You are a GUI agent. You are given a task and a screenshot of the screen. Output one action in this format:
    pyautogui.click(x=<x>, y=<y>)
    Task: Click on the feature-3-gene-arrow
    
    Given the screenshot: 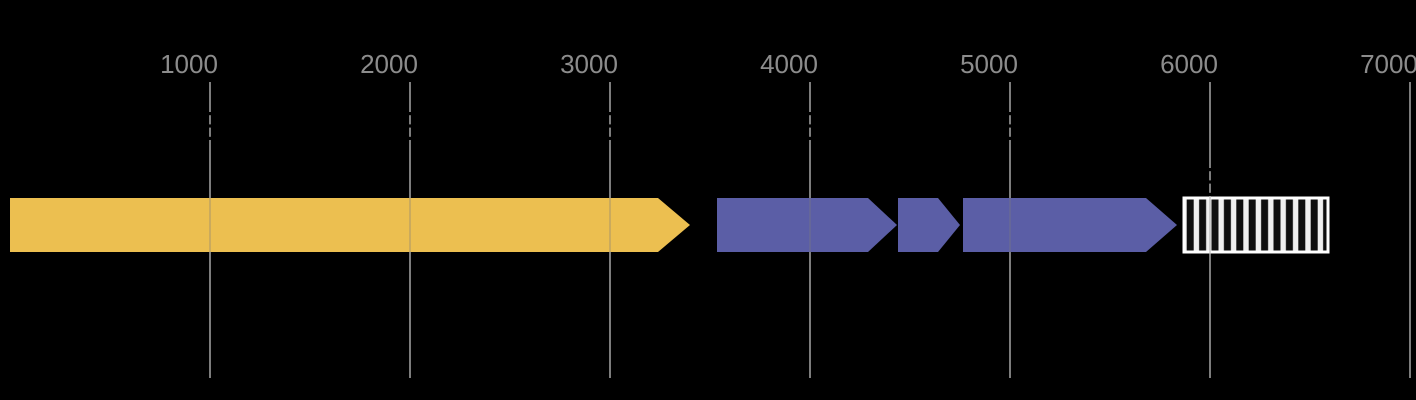 What is the action you would take?
    pyautogui.click(x=929, y=225)
    